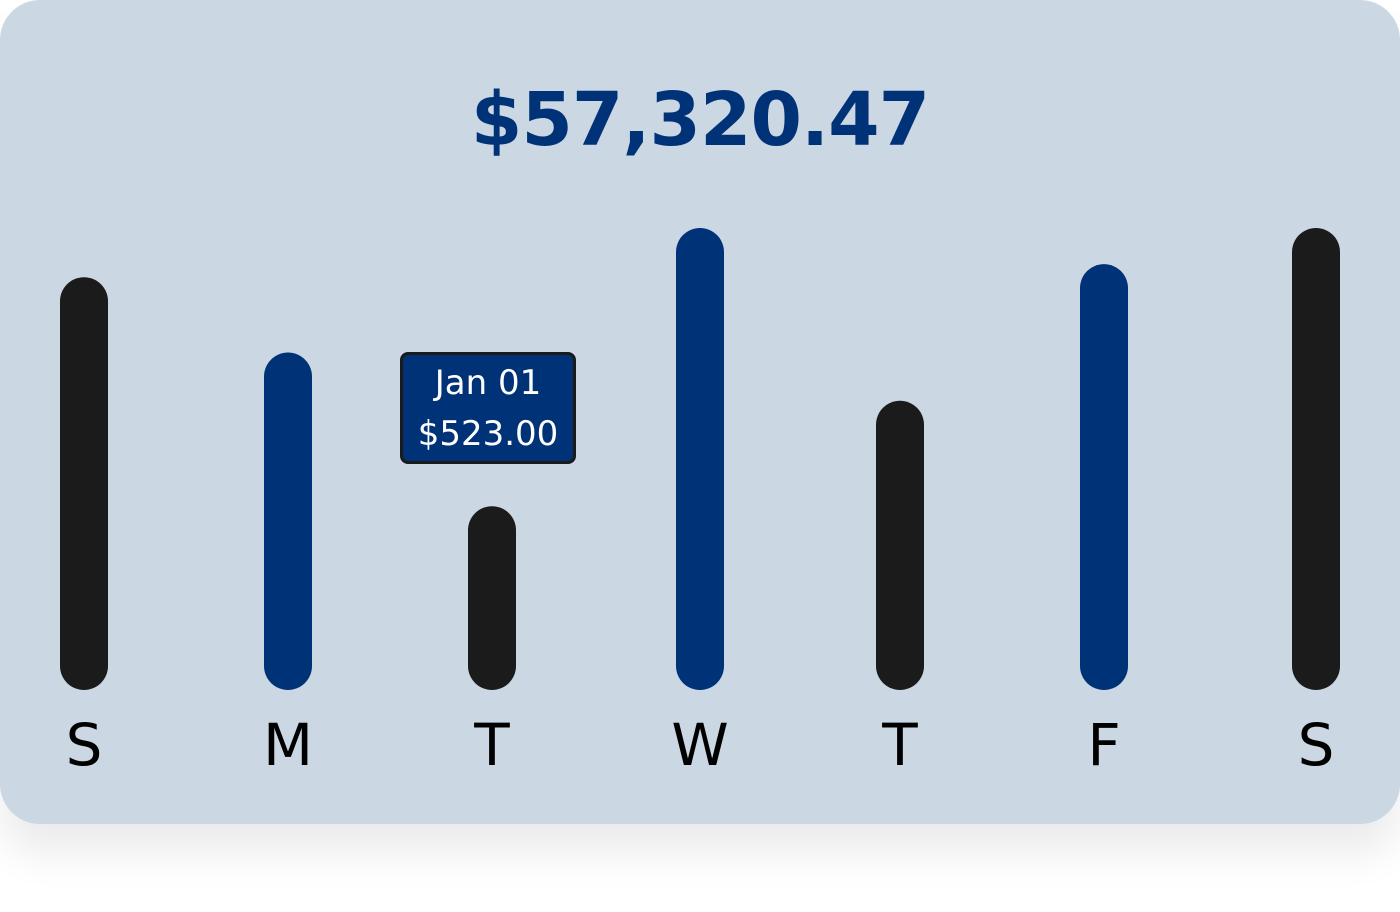  I want to click on tooltip-date: Jan 01, so click(488, 383).